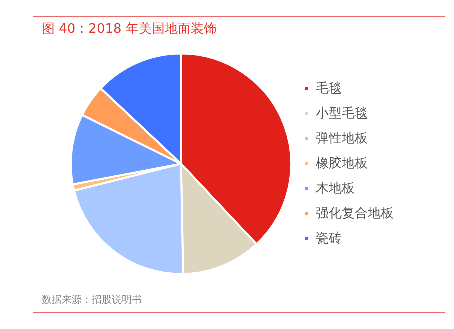 Image resolution: width=454 pixels, height=329 pixels. What do you see at coordinates (342, 114) in the screenshot?
I see `legend-label: 小型毛毯` at bounding box center [342, 114].